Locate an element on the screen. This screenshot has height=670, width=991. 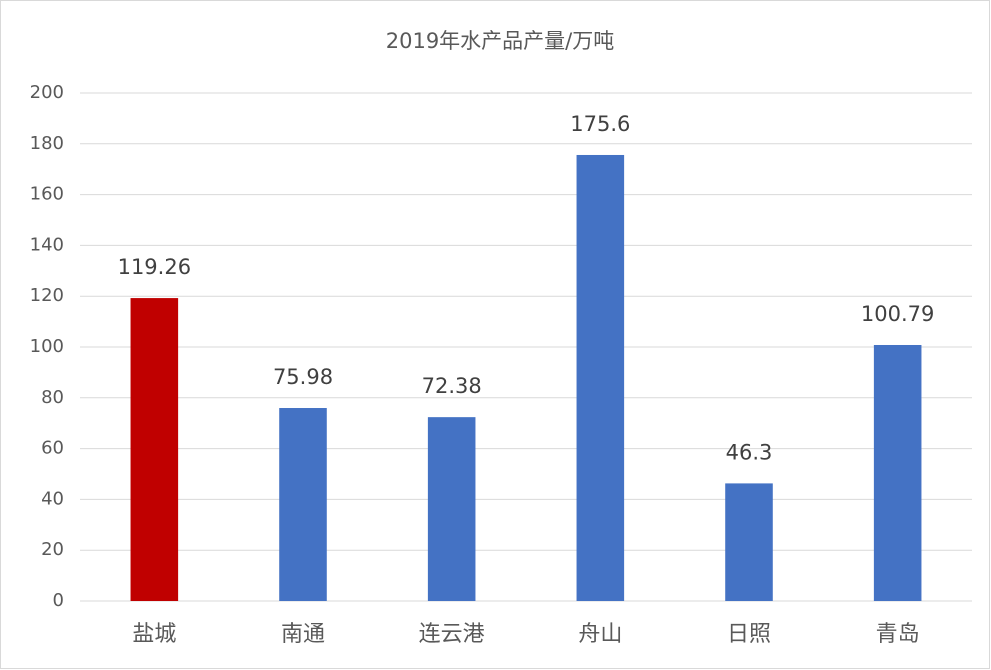
data-label: 75.98 is located at coordinates (303, 377).